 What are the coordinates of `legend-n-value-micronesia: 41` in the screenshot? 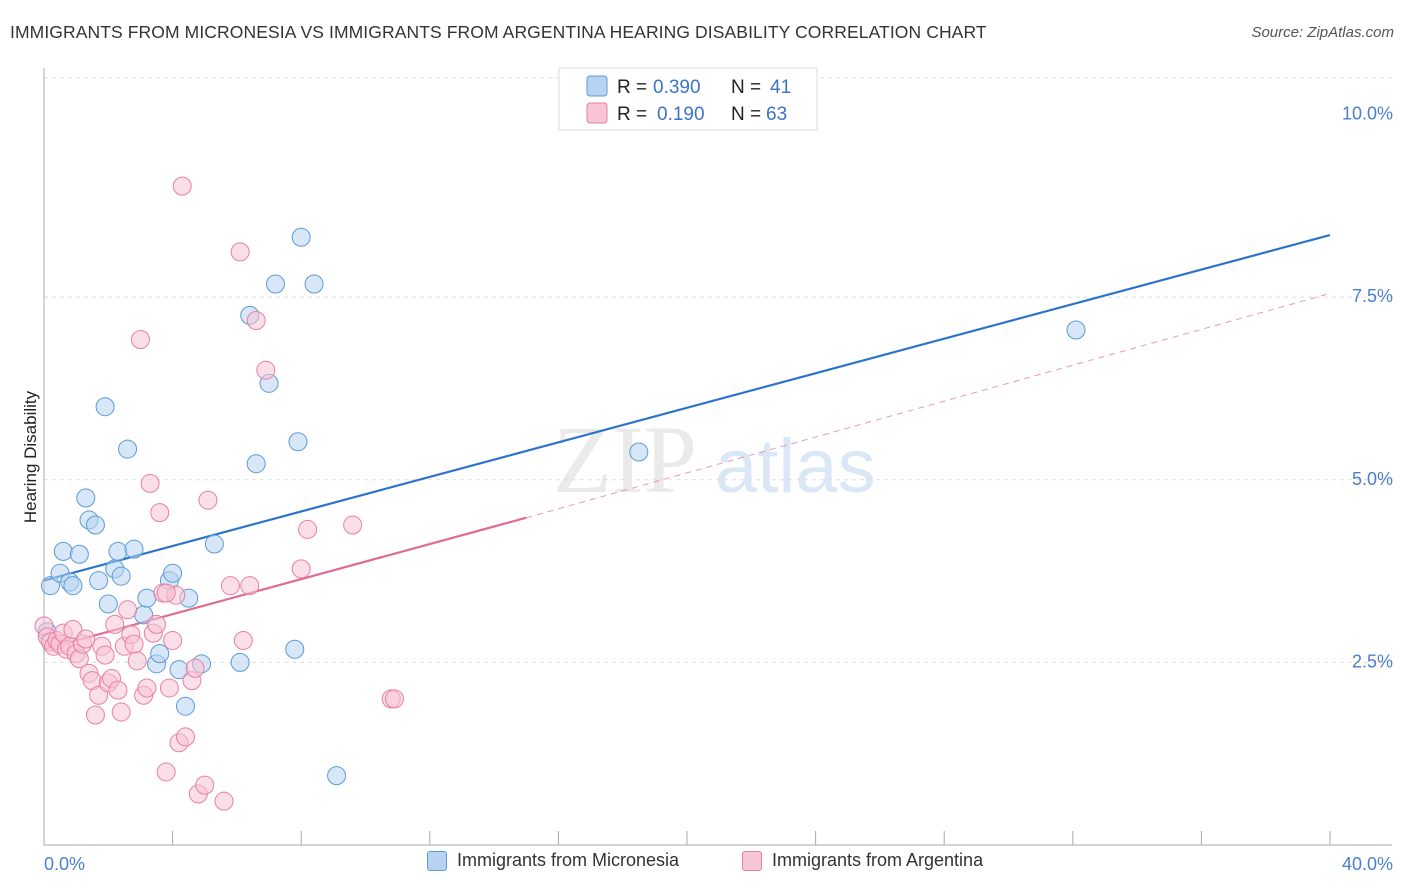 It's located at (780, 87).